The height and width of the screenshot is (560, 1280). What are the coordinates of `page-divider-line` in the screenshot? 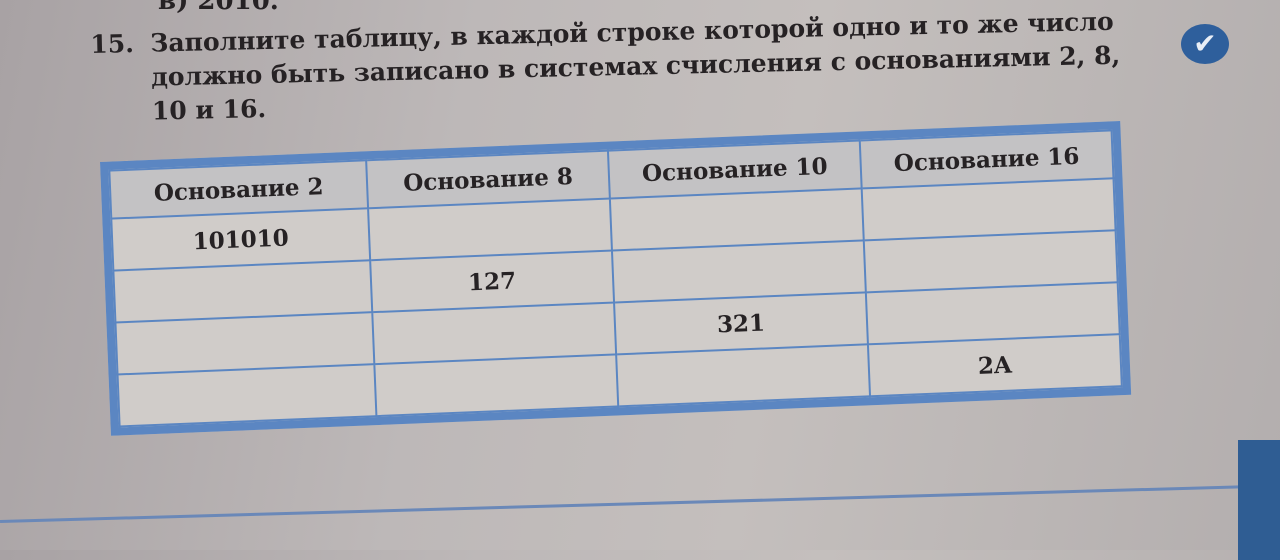 It's located at (640, 503).